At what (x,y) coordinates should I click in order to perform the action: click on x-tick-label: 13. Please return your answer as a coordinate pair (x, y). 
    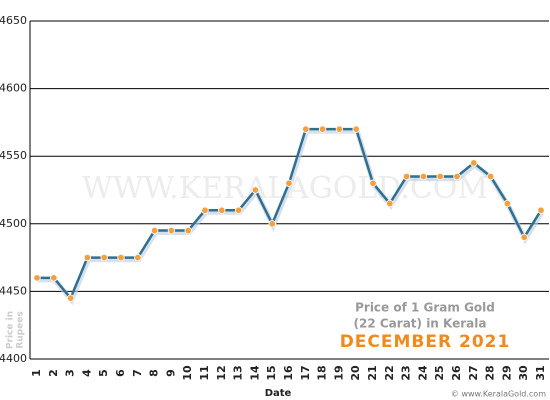
    Looking at the image, I should click on (238, 372).